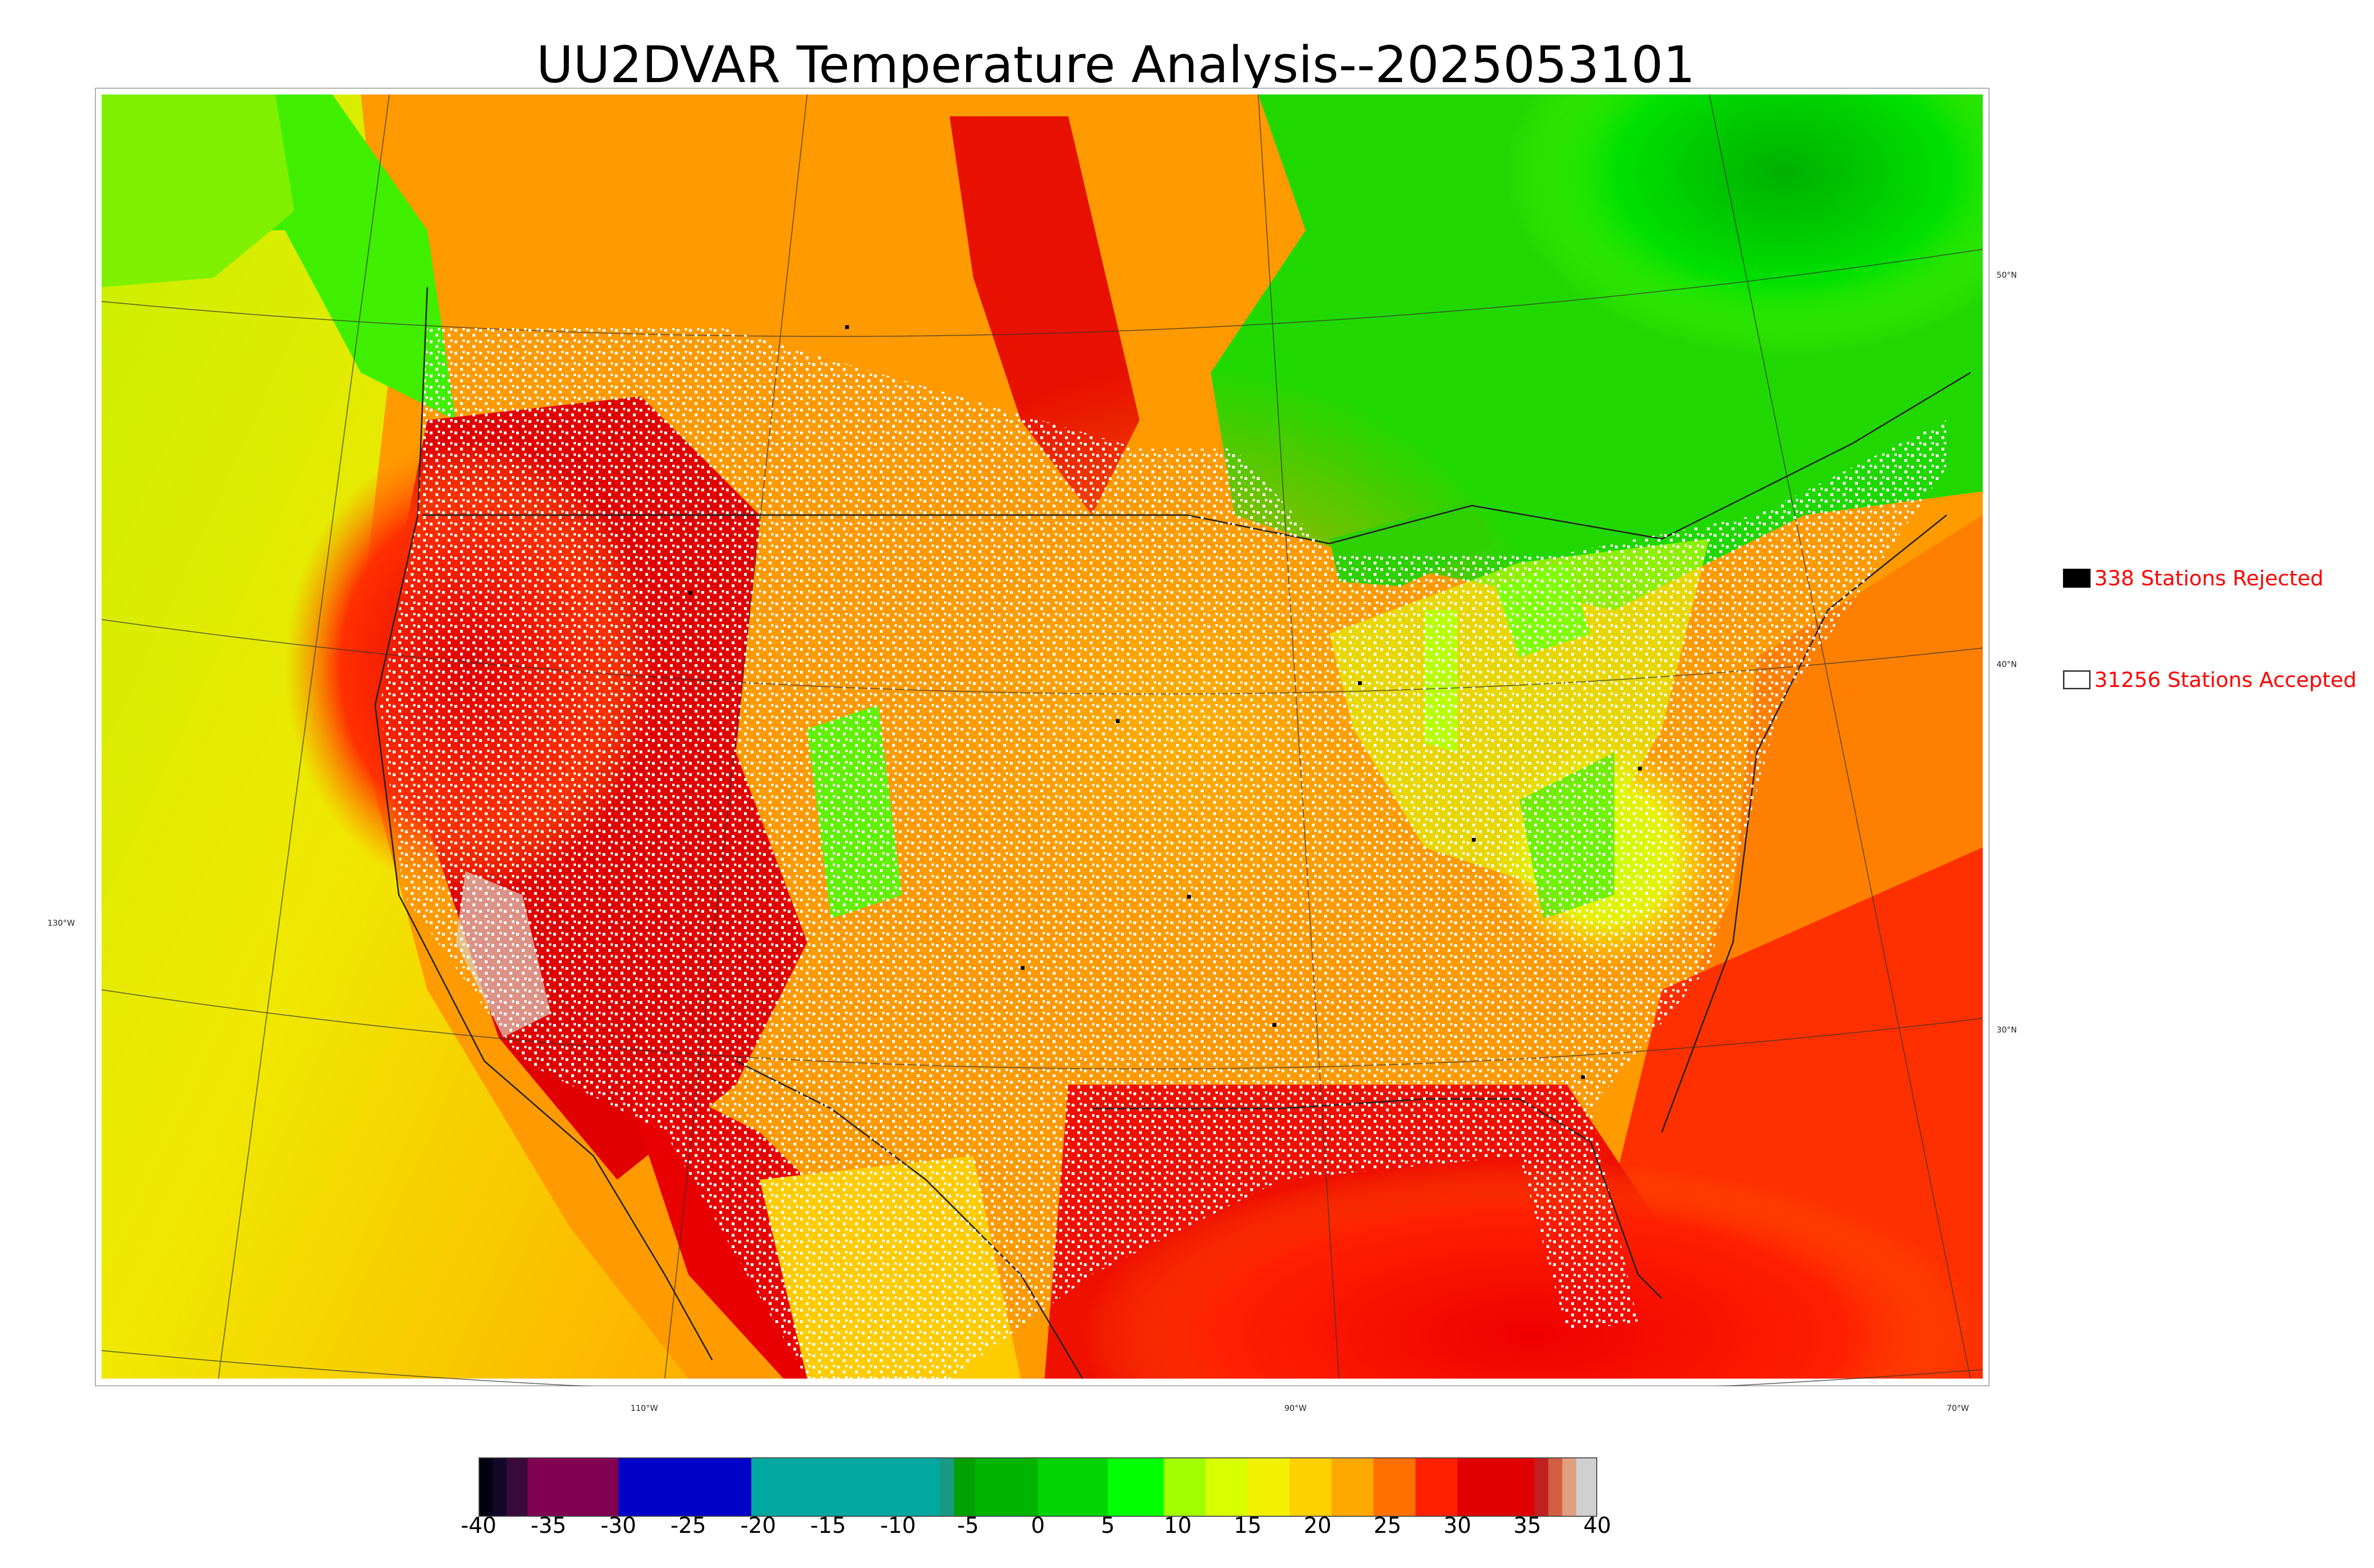  Describe the element at coordinates (1295, 1409) in the screenshot. I see `lon-label-90w: 90°W` at that location.